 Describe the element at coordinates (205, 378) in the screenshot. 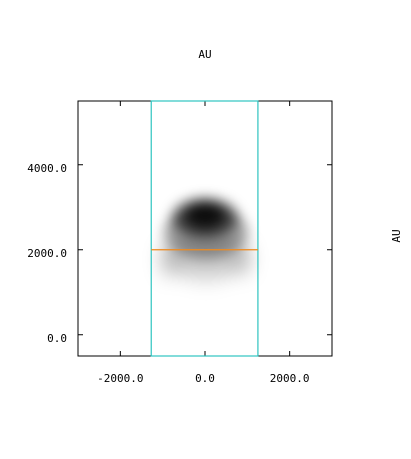

I see `x-tick-label: 0.0` at that location.